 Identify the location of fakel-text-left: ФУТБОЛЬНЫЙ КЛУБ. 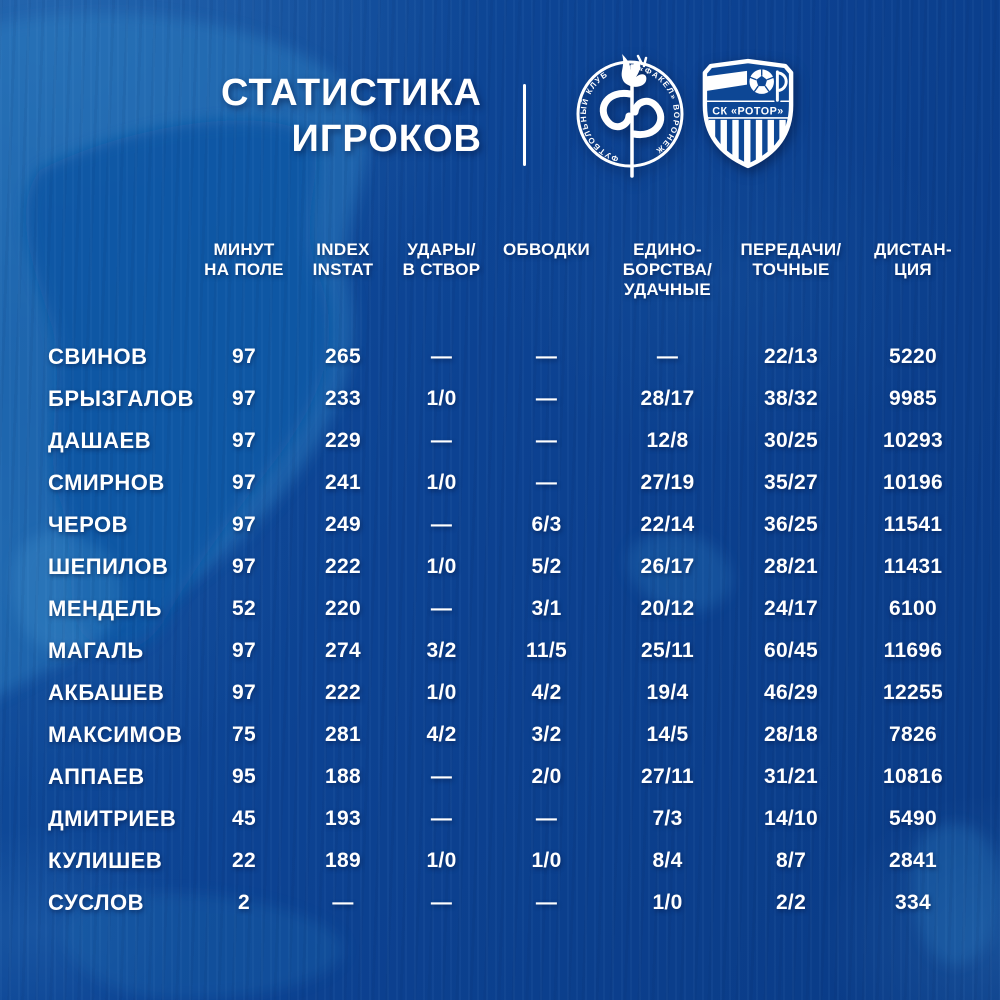
(598, 116).